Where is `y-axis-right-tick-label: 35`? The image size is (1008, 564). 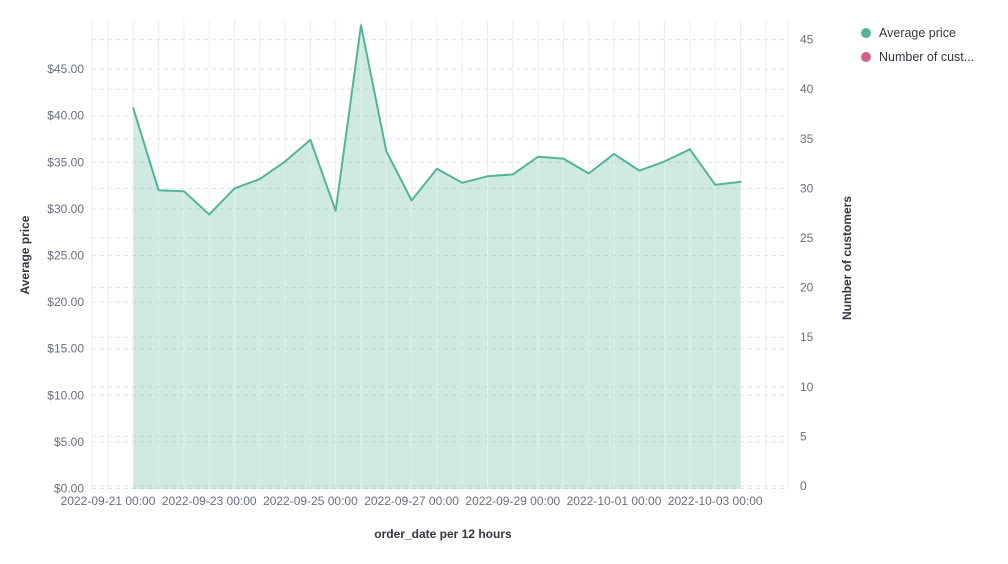
y-axis-right-tick-label: 35 is located at coordinates (807, 139).